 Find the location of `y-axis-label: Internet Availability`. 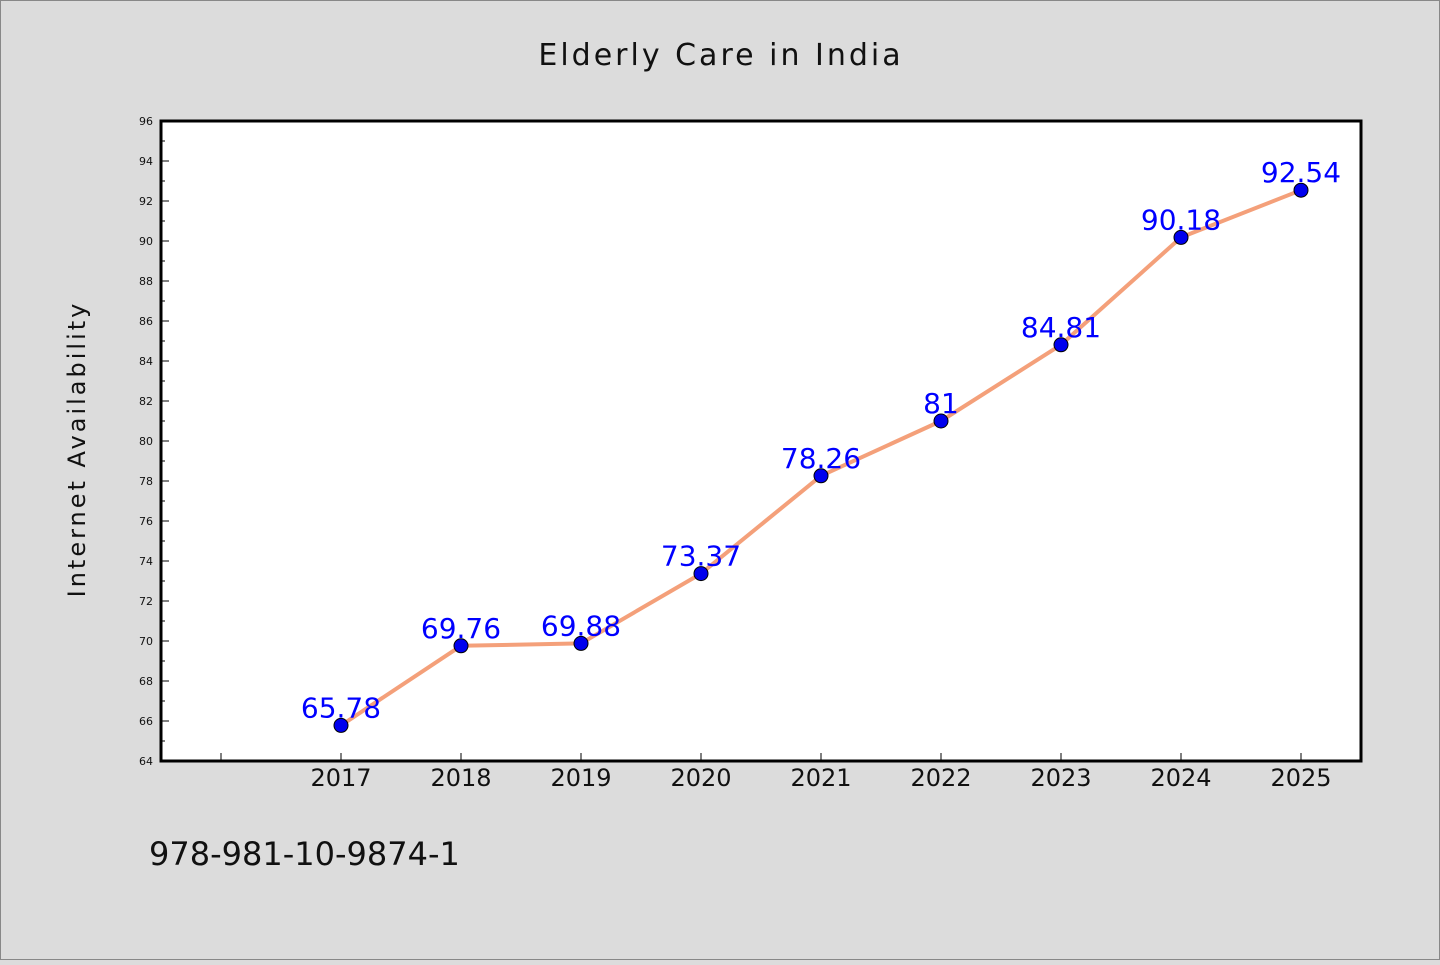

y-axis-label: Internet Availability is located at coordinates (77, 449).